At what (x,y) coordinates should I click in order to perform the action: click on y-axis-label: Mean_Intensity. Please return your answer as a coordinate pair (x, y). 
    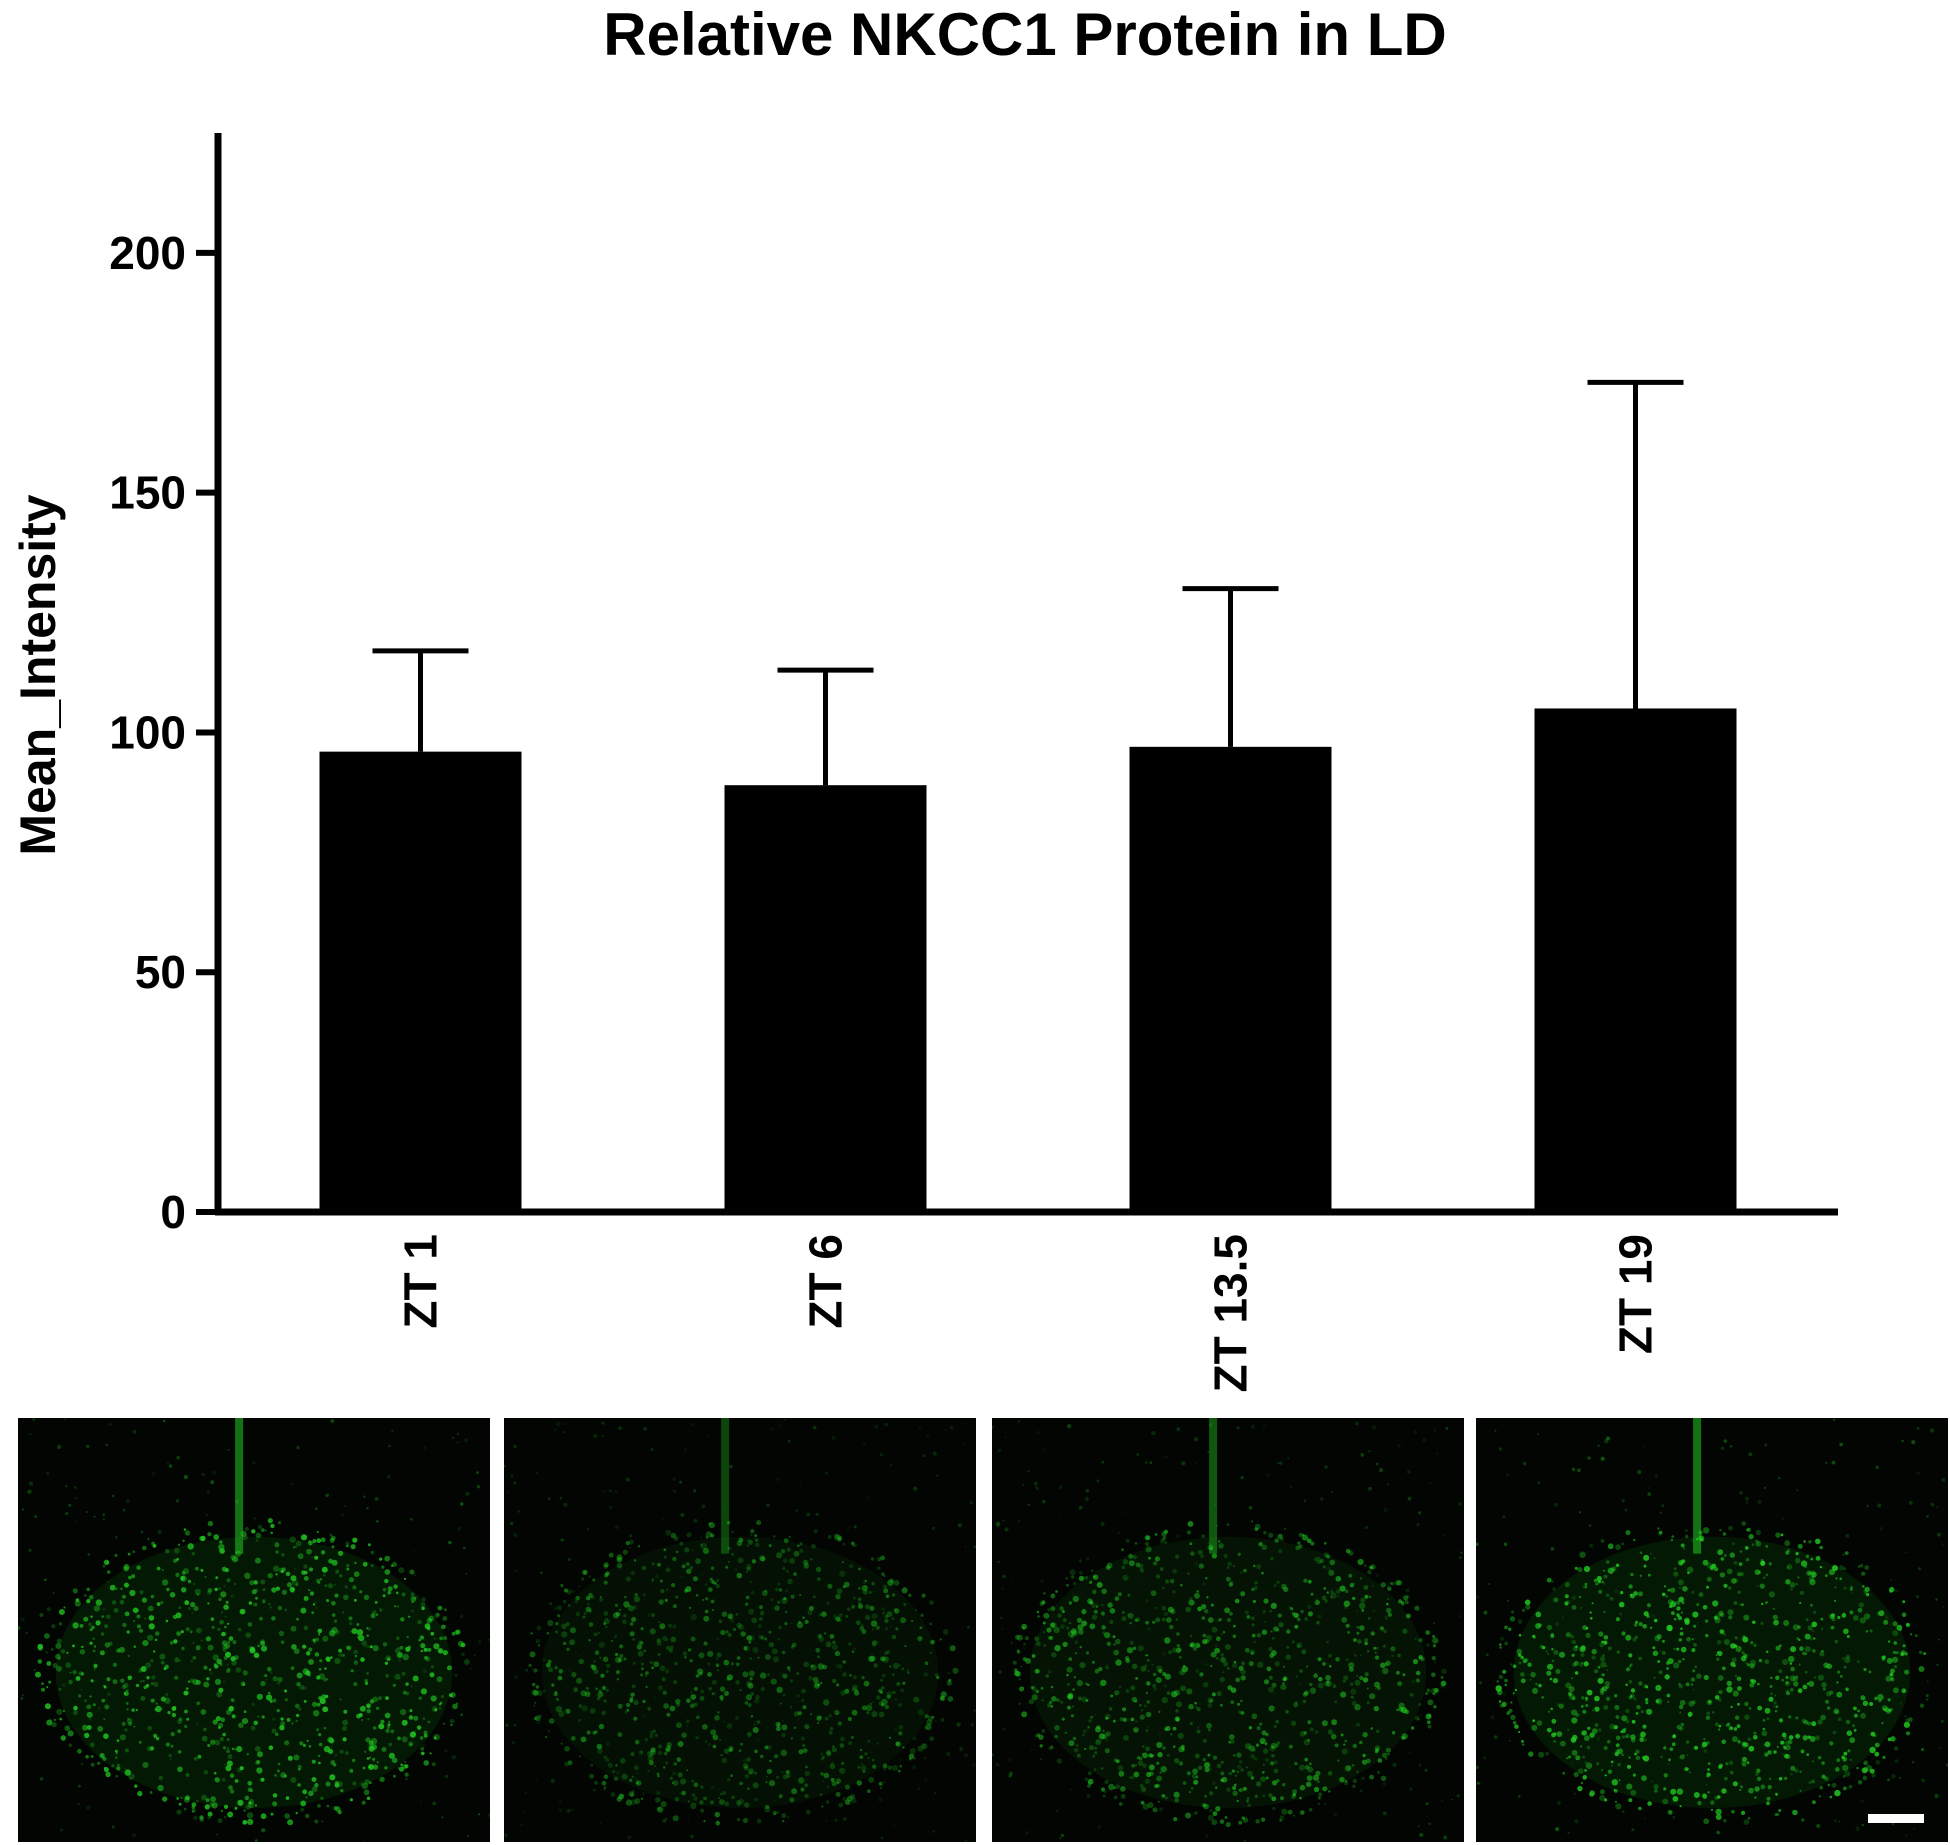
    Looking at the image, I should click on (38, 674).